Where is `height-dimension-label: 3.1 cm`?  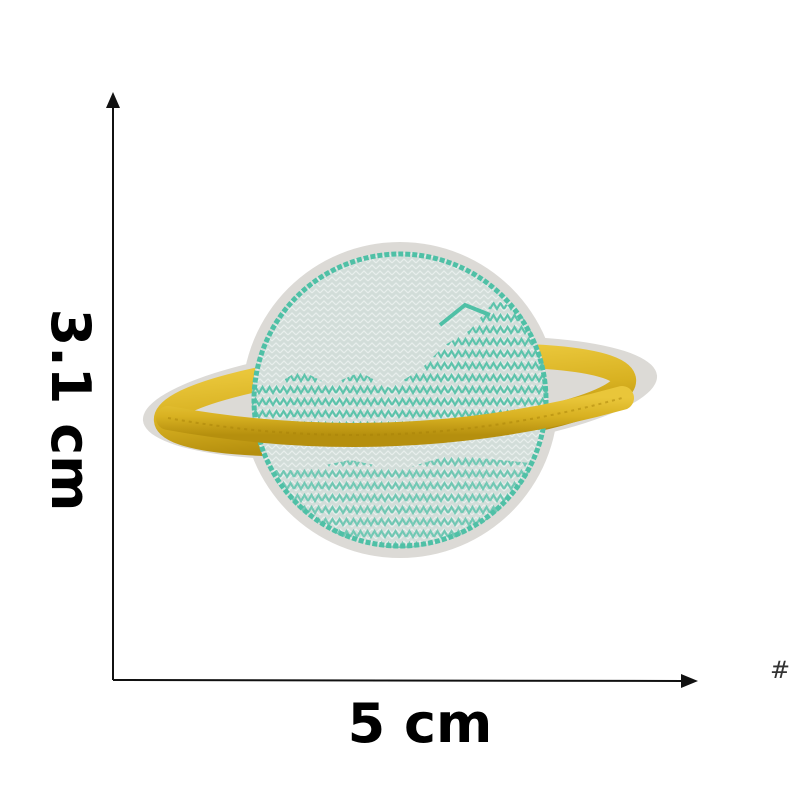 height-dimension-label: 3.1 cm is located at coordinates (70, 410).